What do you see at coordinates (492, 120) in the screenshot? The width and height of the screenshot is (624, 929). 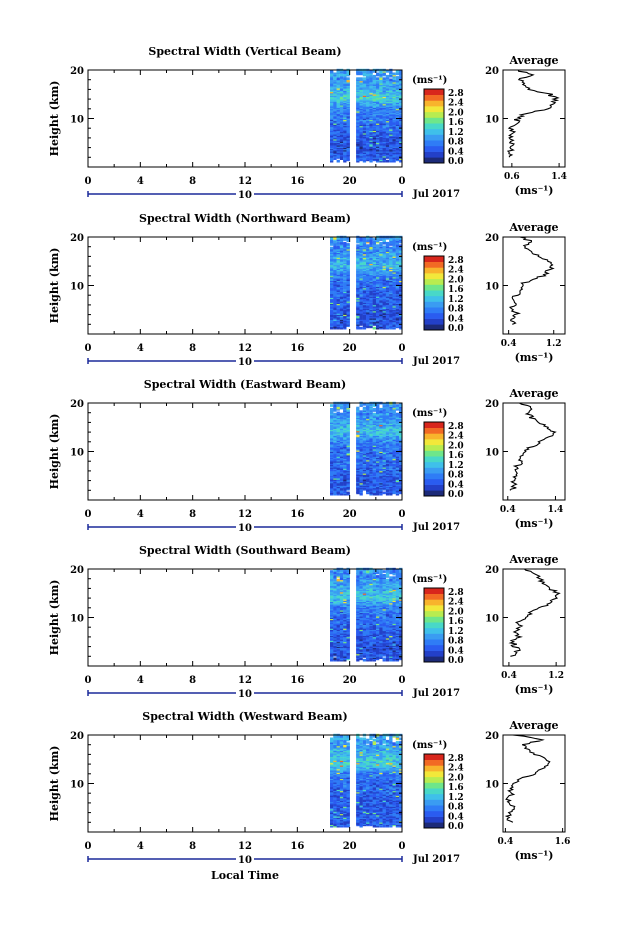 I see `average-y-tick-label: 10` at bounding box center [492, 120].